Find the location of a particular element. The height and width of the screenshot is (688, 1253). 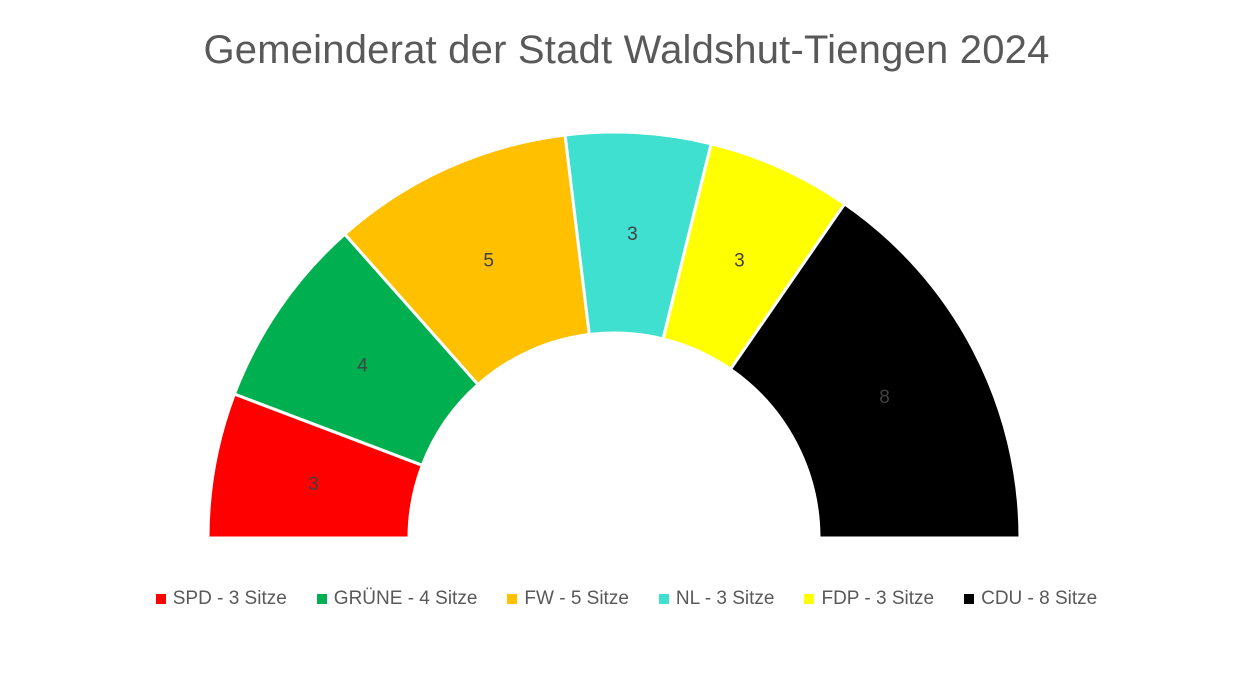

legend-item-fdp: FDP - 3 Sitze is located at coordinates (869, 599).